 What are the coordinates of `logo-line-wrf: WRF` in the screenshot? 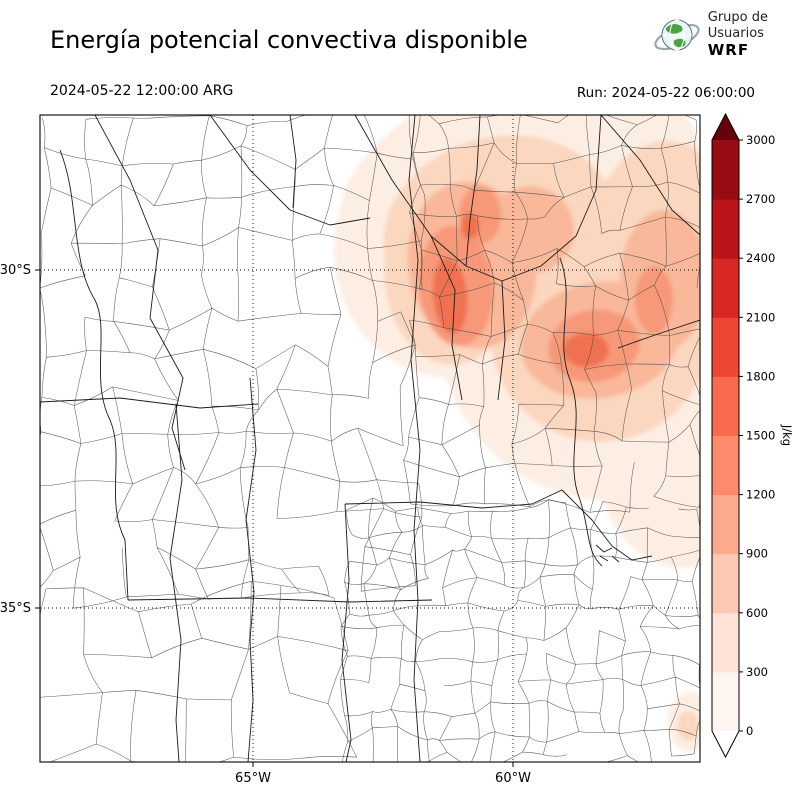 It's located at (728, 50).